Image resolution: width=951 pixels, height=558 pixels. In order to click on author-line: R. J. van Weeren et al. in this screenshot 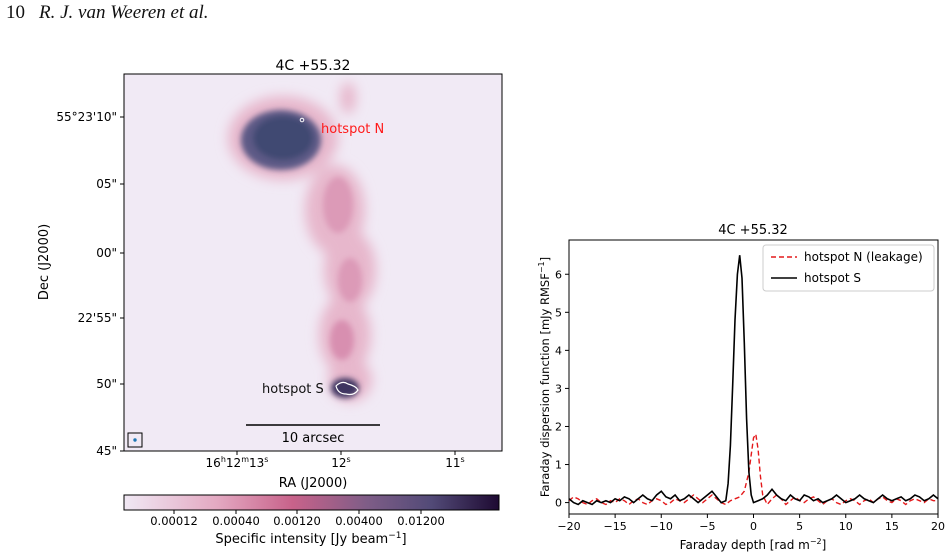, I will do `click(124, 12)`.